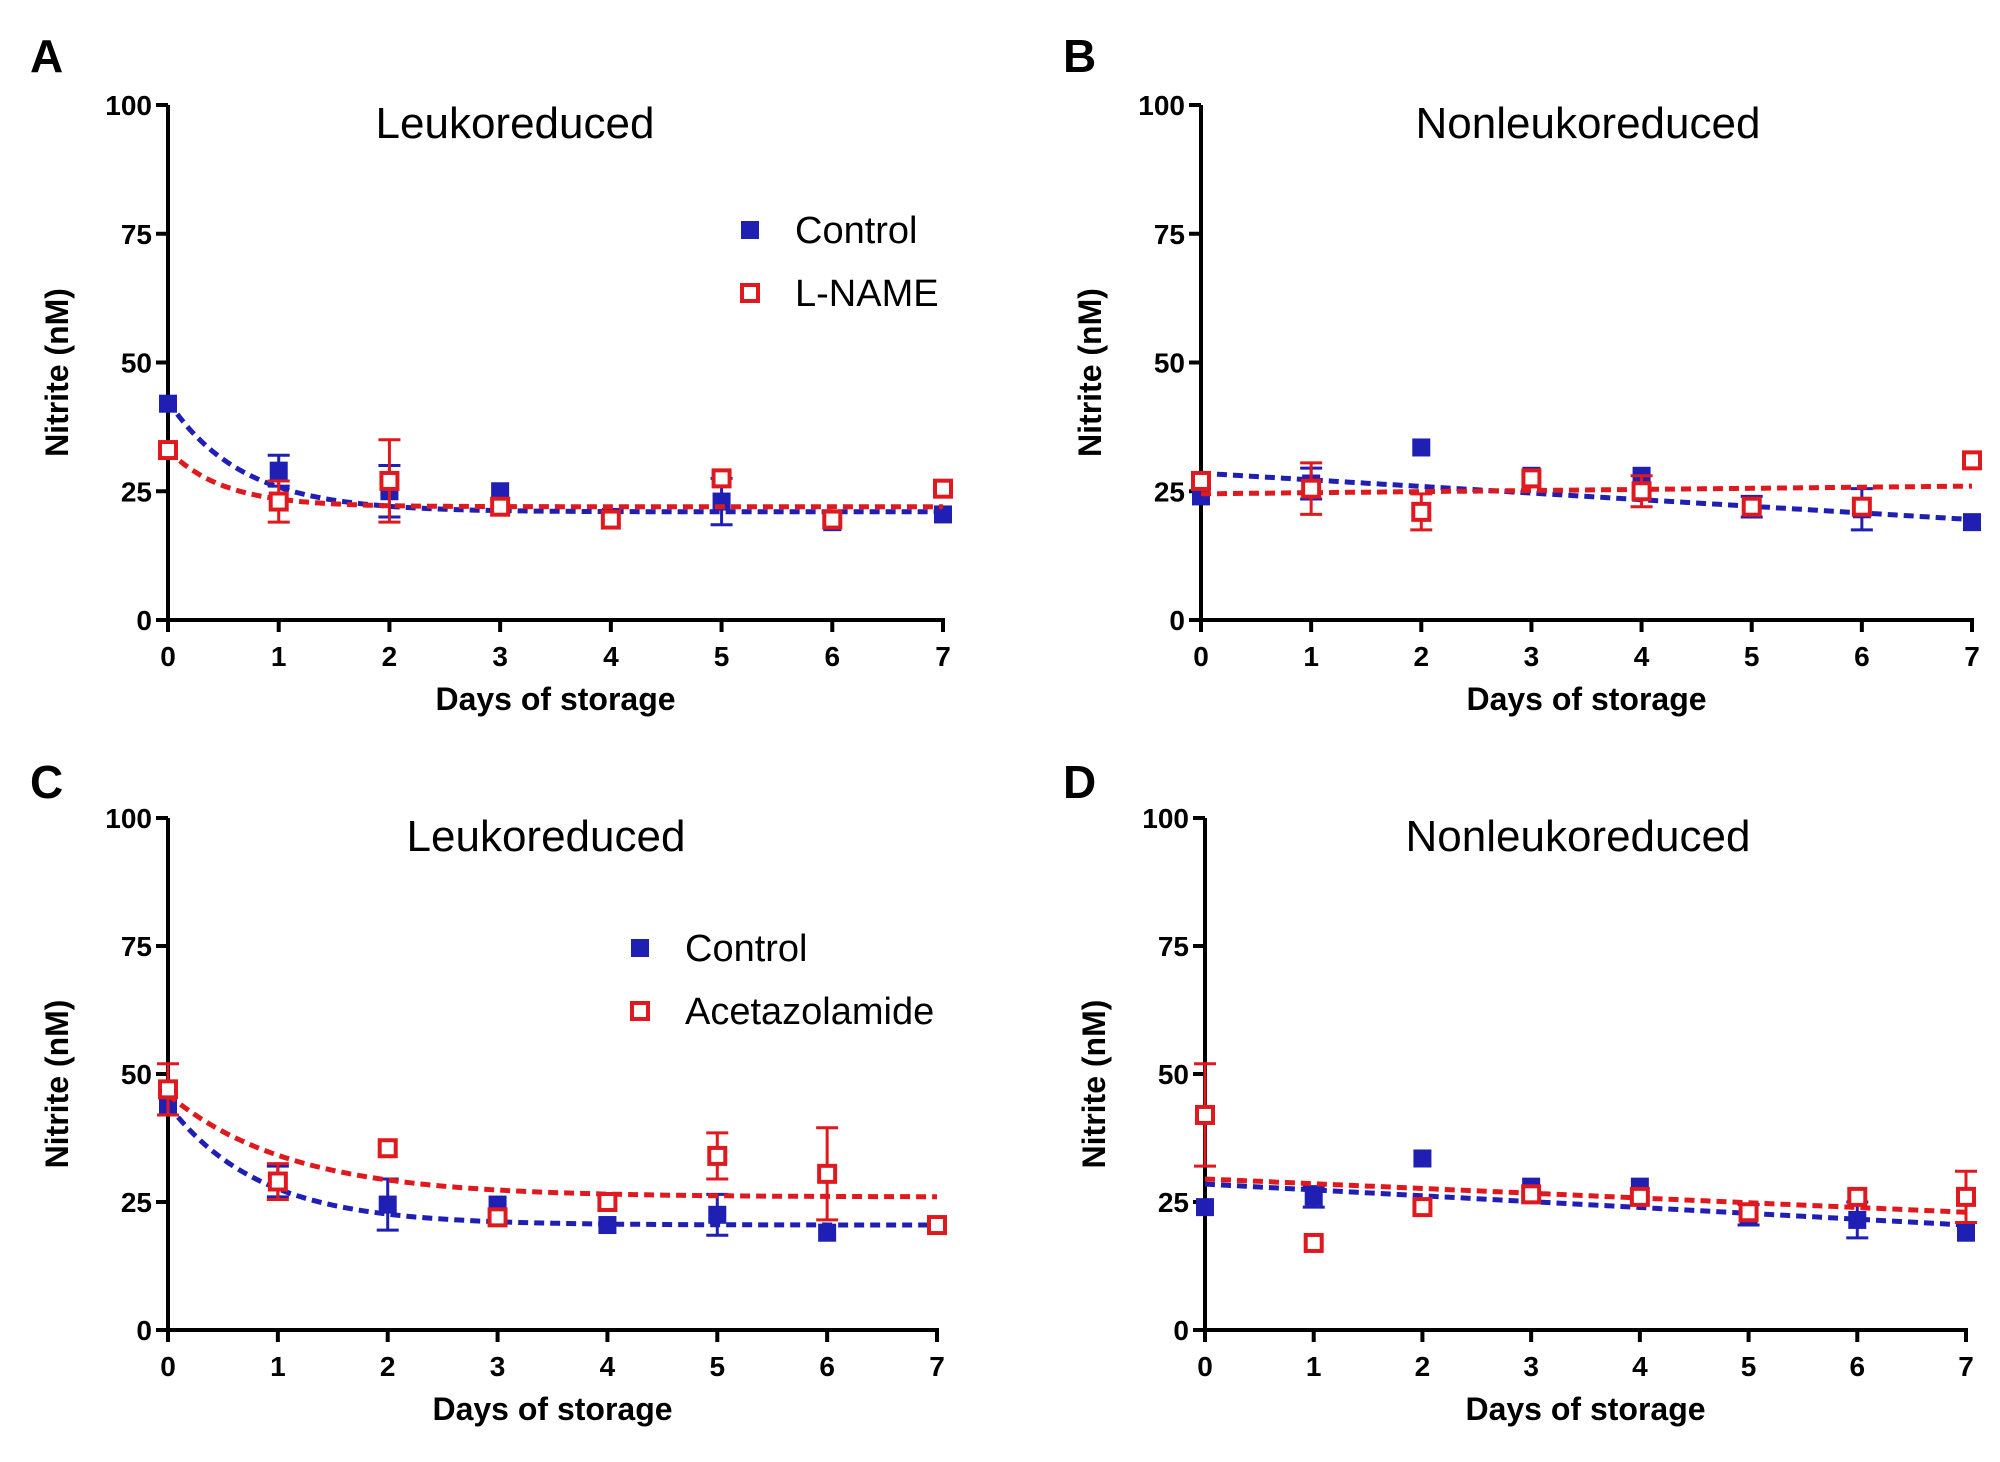  Describe the element at coordinates (46, 56) in the screenshot. I see `panel-letter: A` at that location.